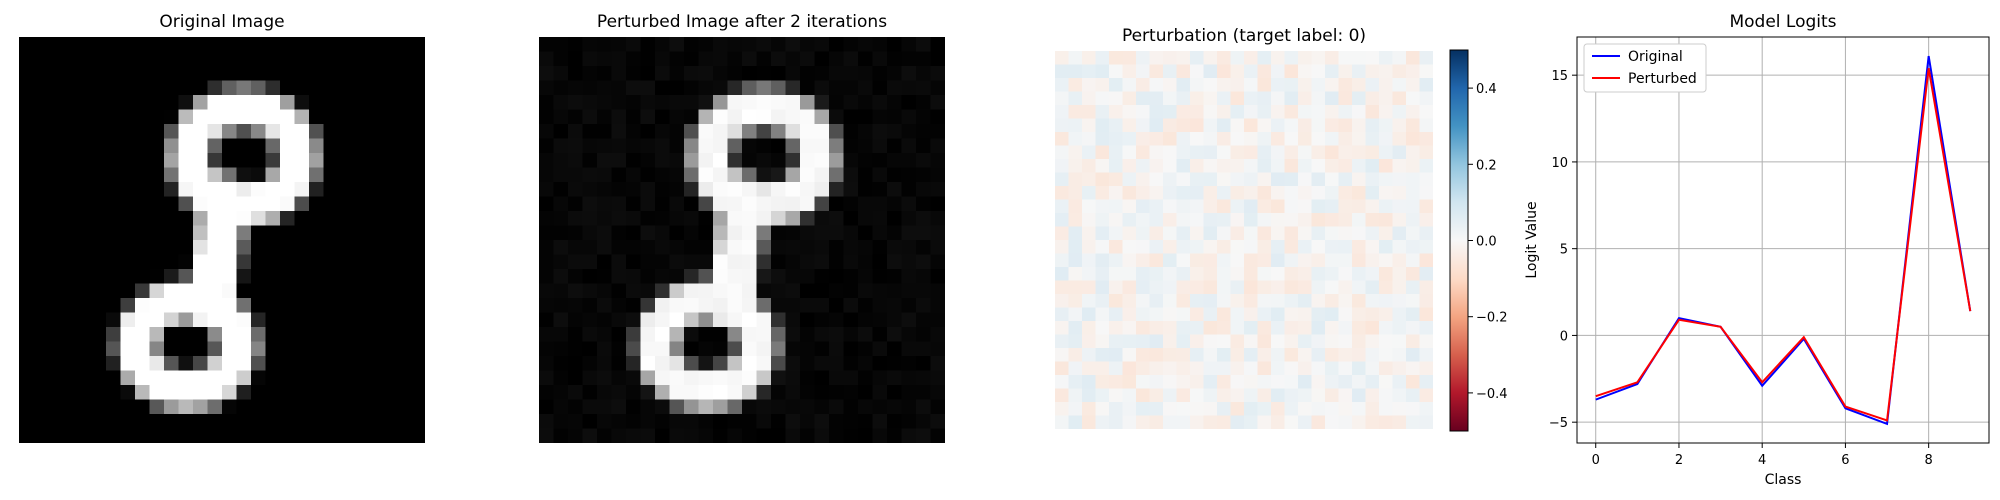  What do you see at coordinates (1762, 460) in the screenshot?
I see `x-tick-label: 4` at bounding box center [1762, 460].